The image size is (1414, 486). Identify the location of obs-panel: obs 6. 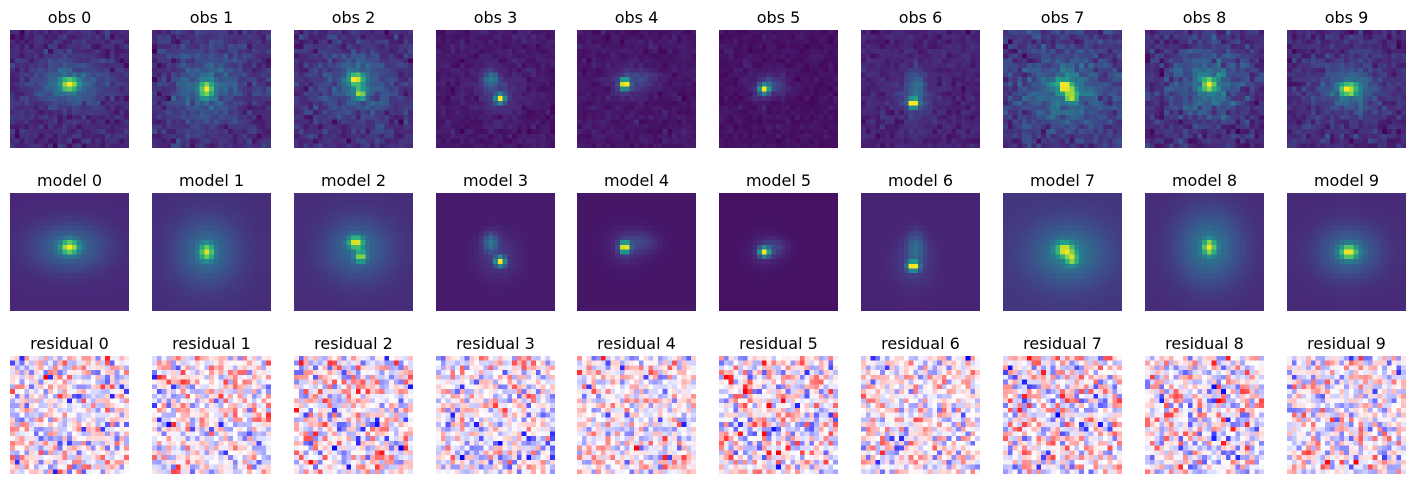
(920, 78).